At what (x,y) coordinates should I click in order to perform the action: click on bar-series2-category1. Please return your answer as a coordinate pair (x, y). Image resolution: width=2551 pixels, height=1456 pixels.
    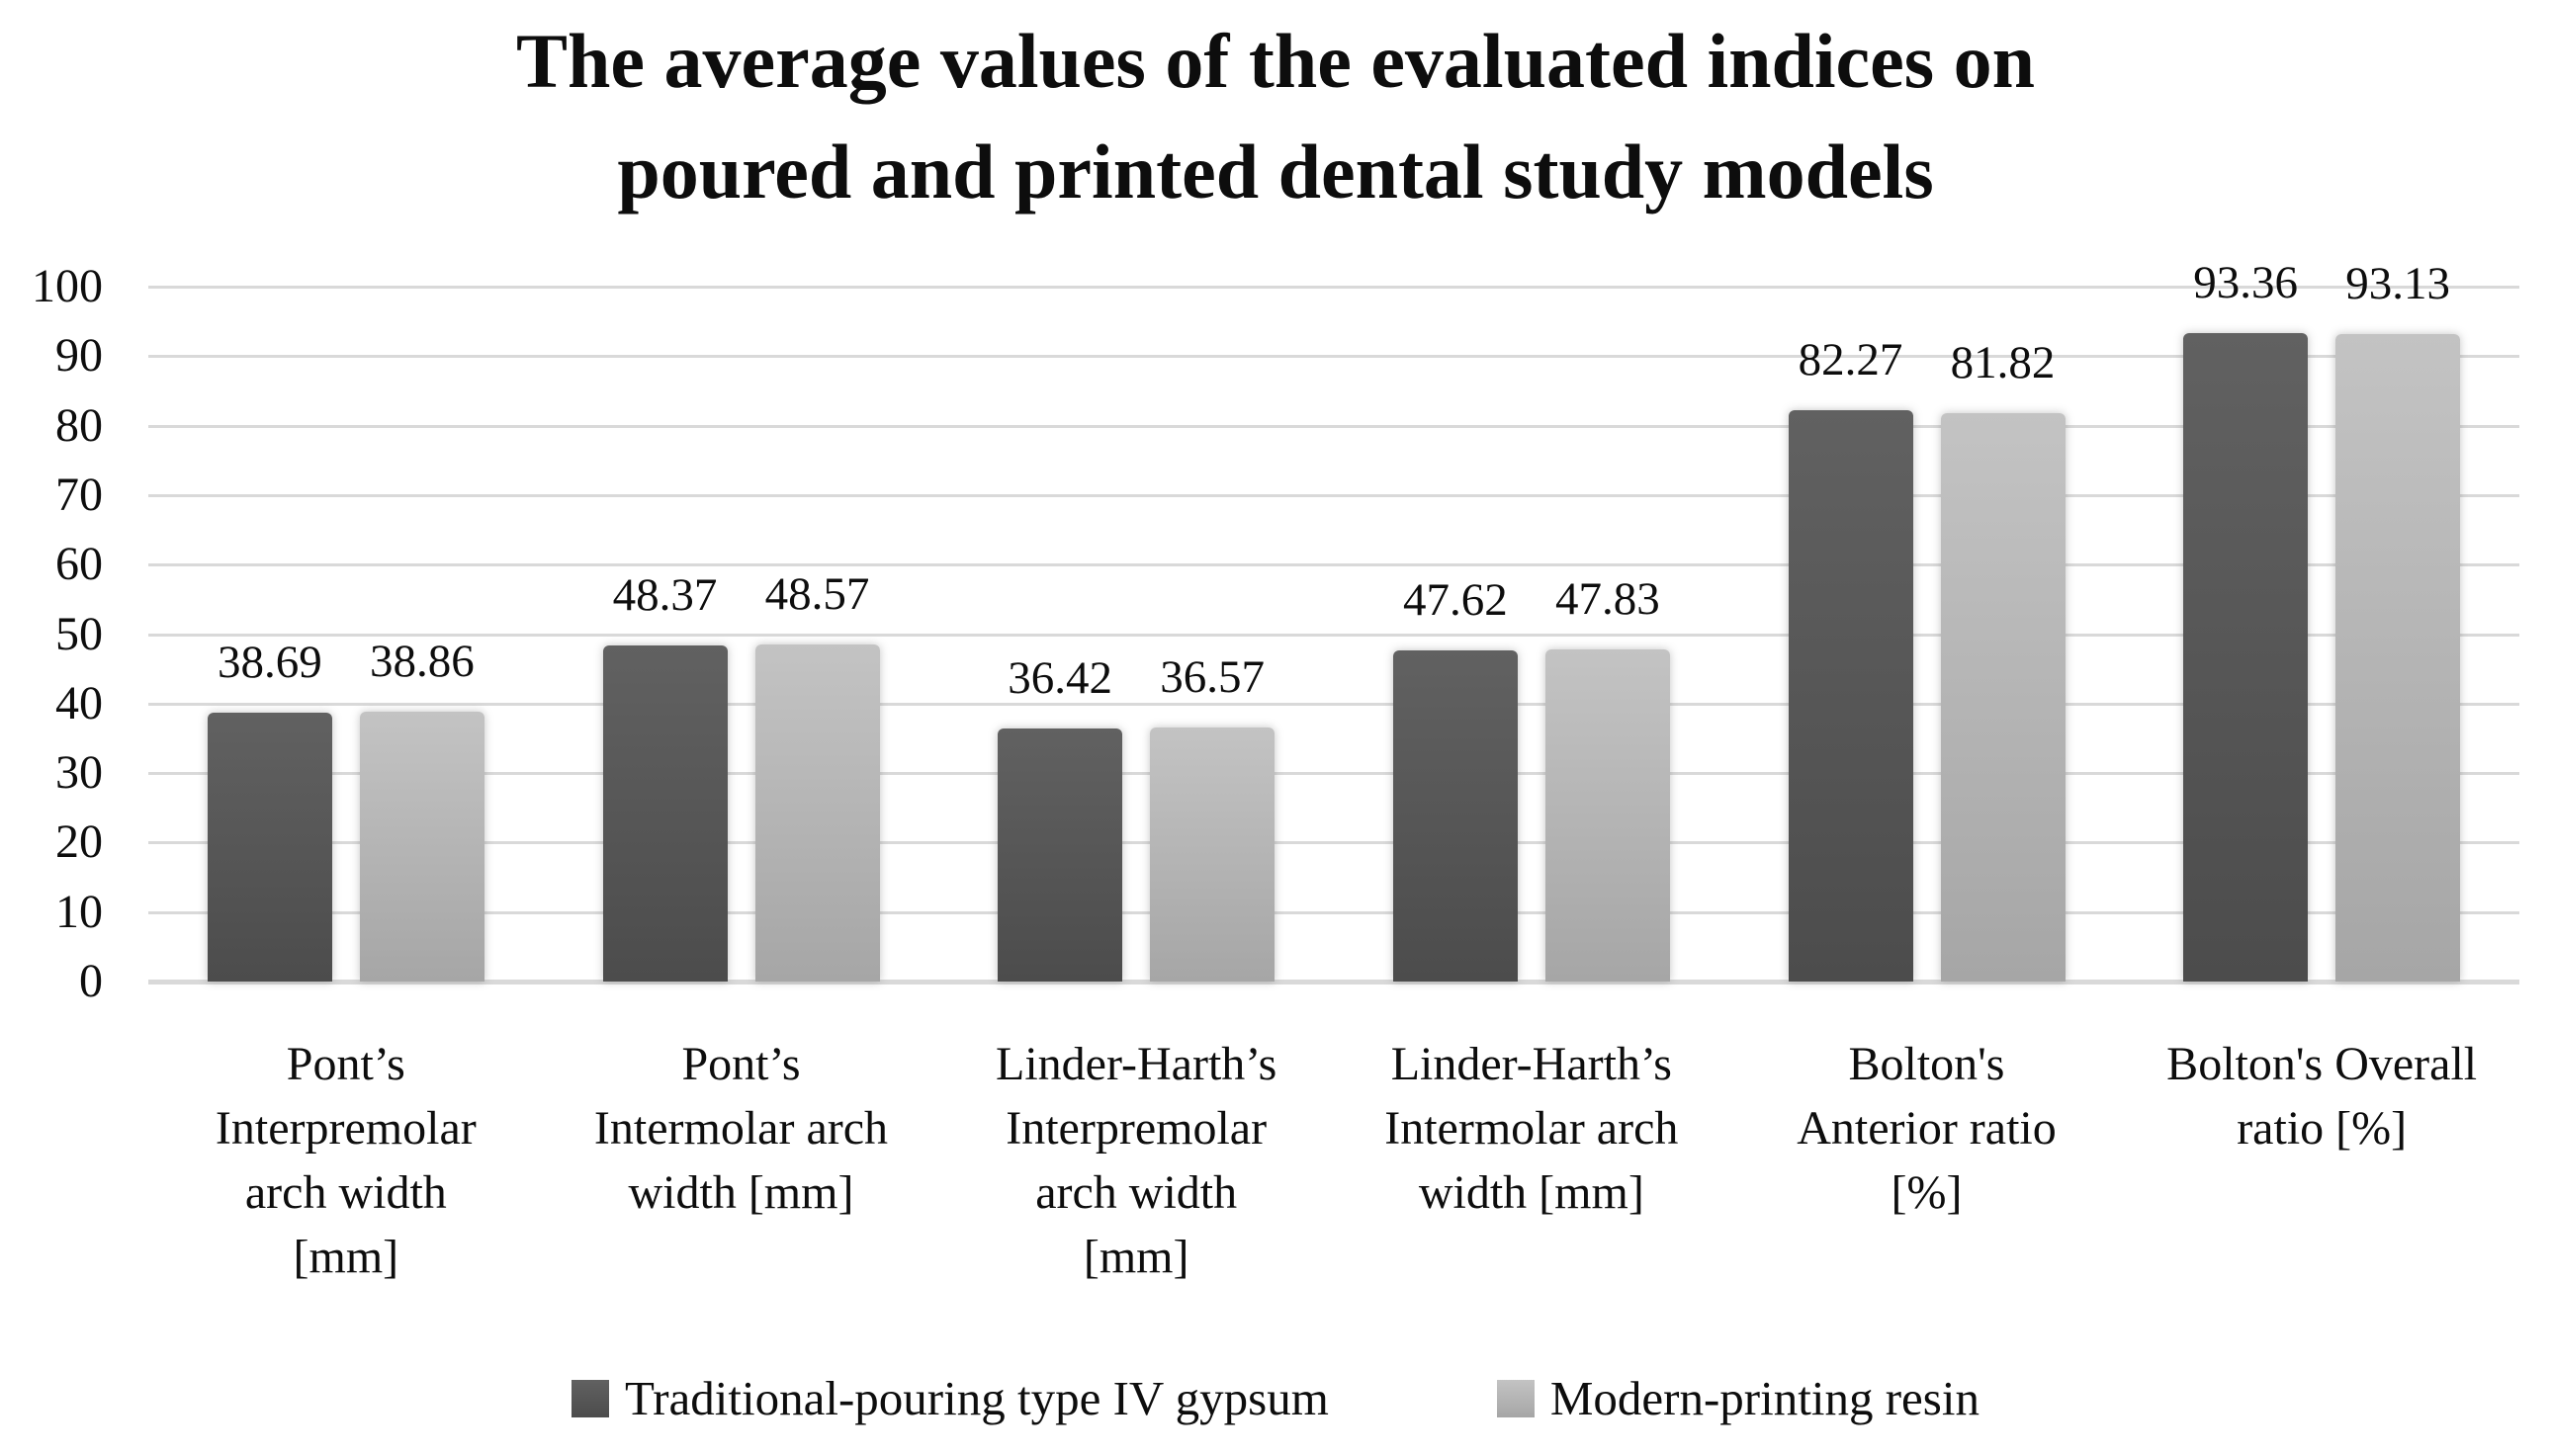
    Looking at the image, I should click on (421, 846).